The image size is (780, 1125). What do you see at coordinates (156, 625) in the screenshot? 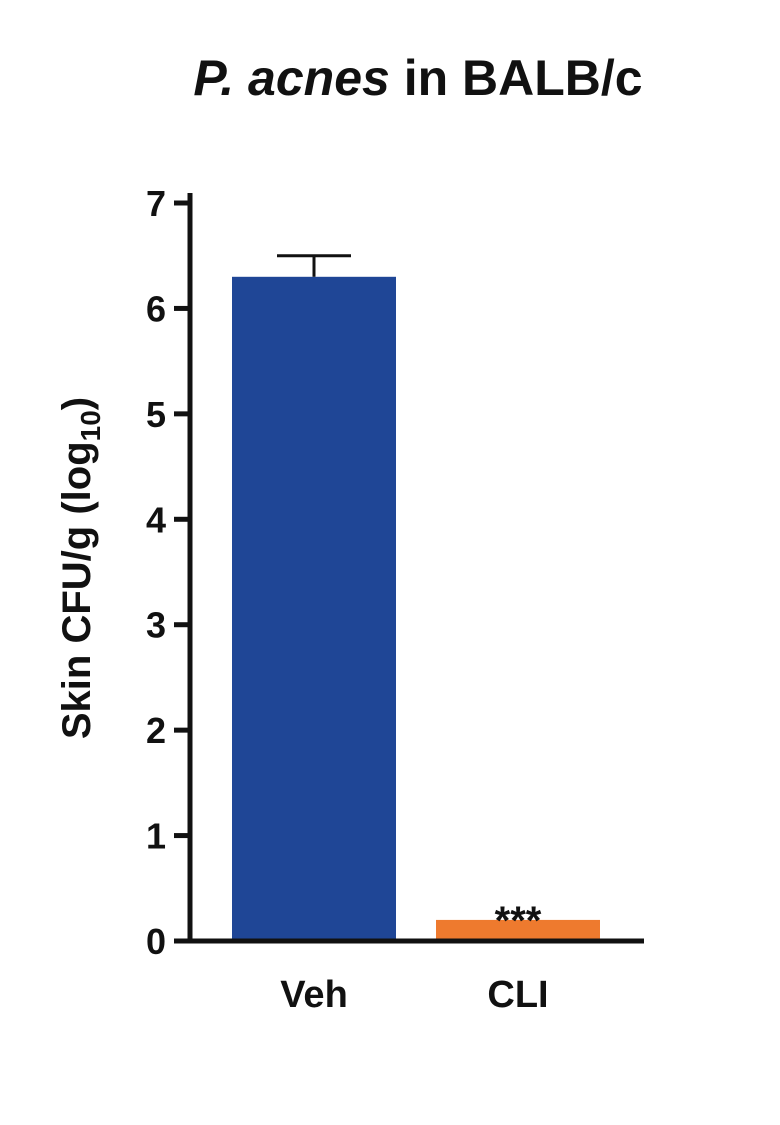
I see `y-tick-label-3: 3` at bounding box center [156, 625].